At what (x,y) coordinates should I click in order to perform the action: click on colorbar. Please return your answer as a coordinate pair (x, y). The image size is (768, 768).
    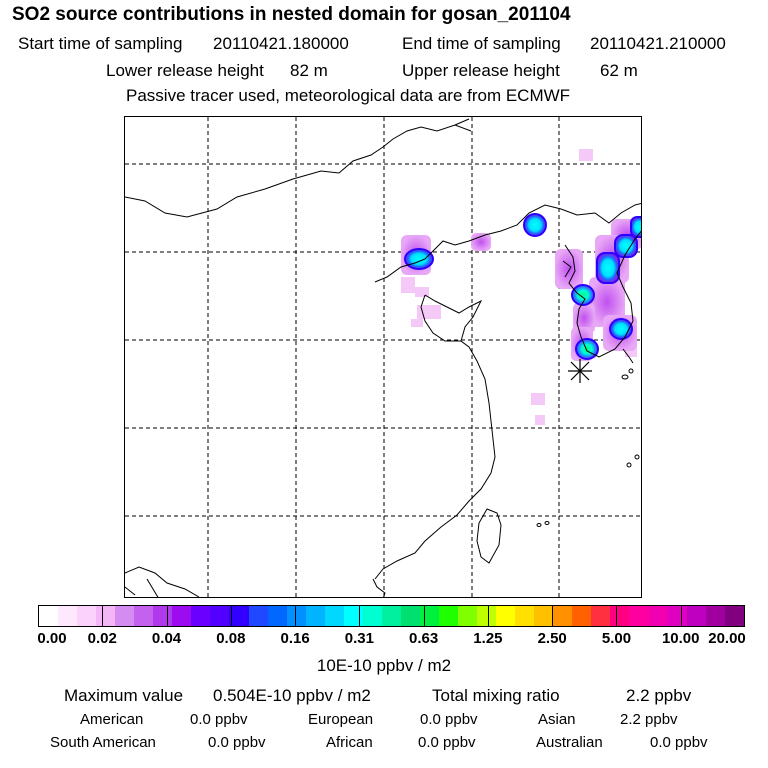
    Looking at the image, I should click on (391, 616).